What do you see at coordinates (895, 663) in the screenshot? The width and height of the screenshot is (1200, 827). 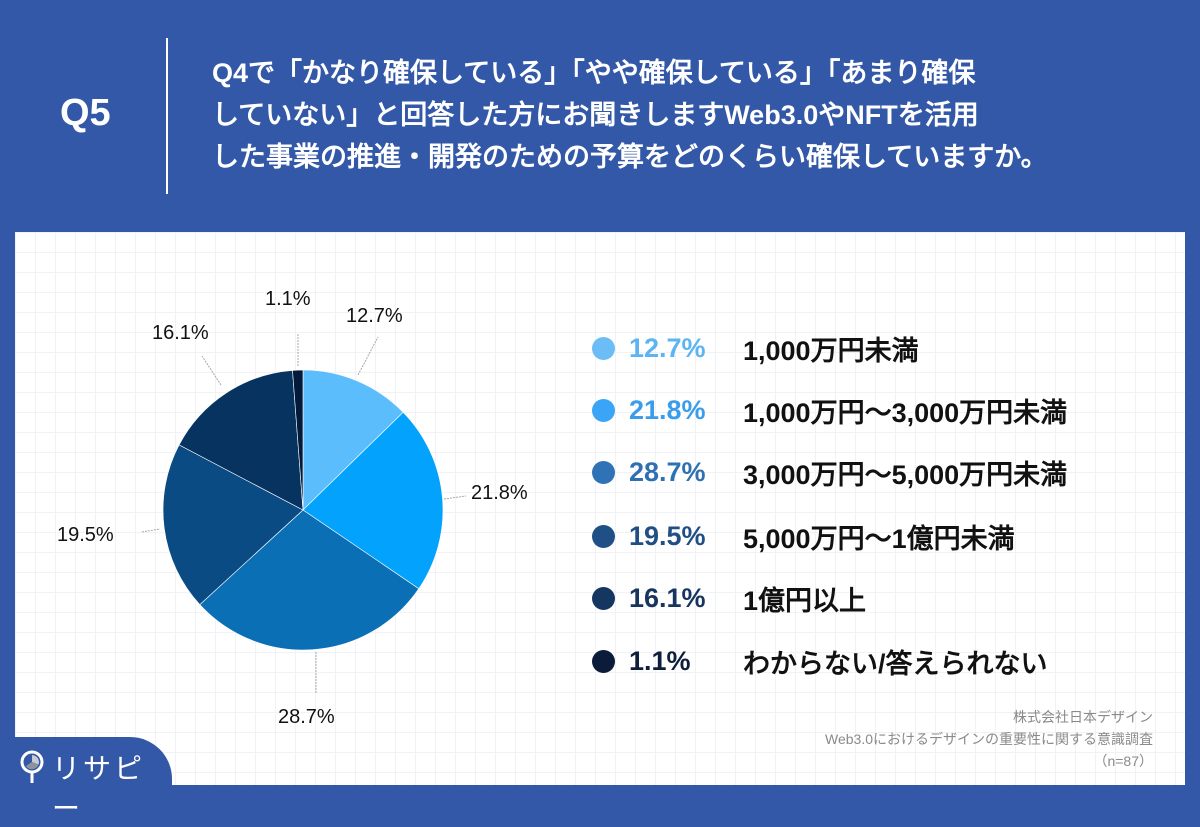 I see `legend-label: わからない/答えられない` at bounding box center [895, 663].